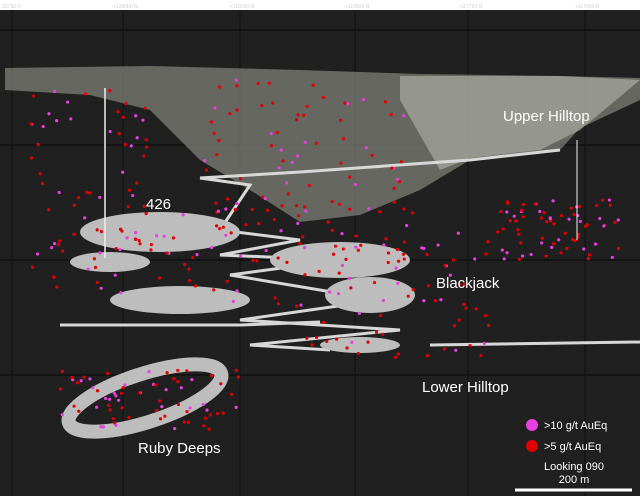  I want to click on zone-label: Blackjack, so click(468, 283).